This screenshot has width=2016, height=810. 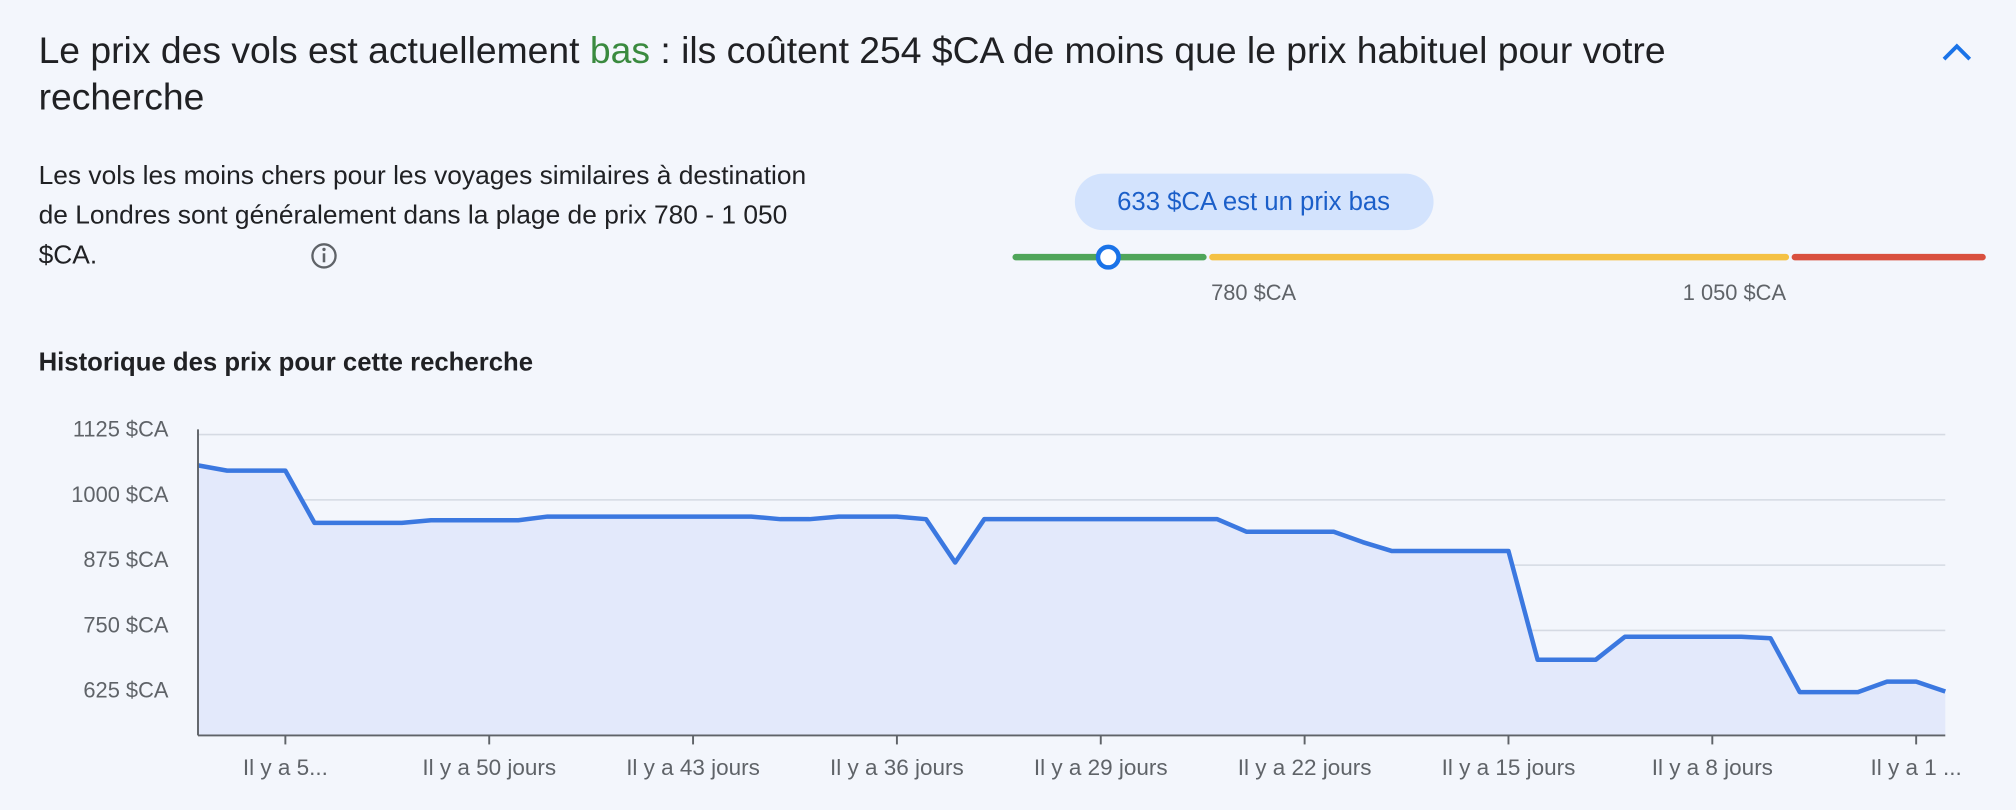 I want to click on collapse-chevron, so click(x=1957, y=52).